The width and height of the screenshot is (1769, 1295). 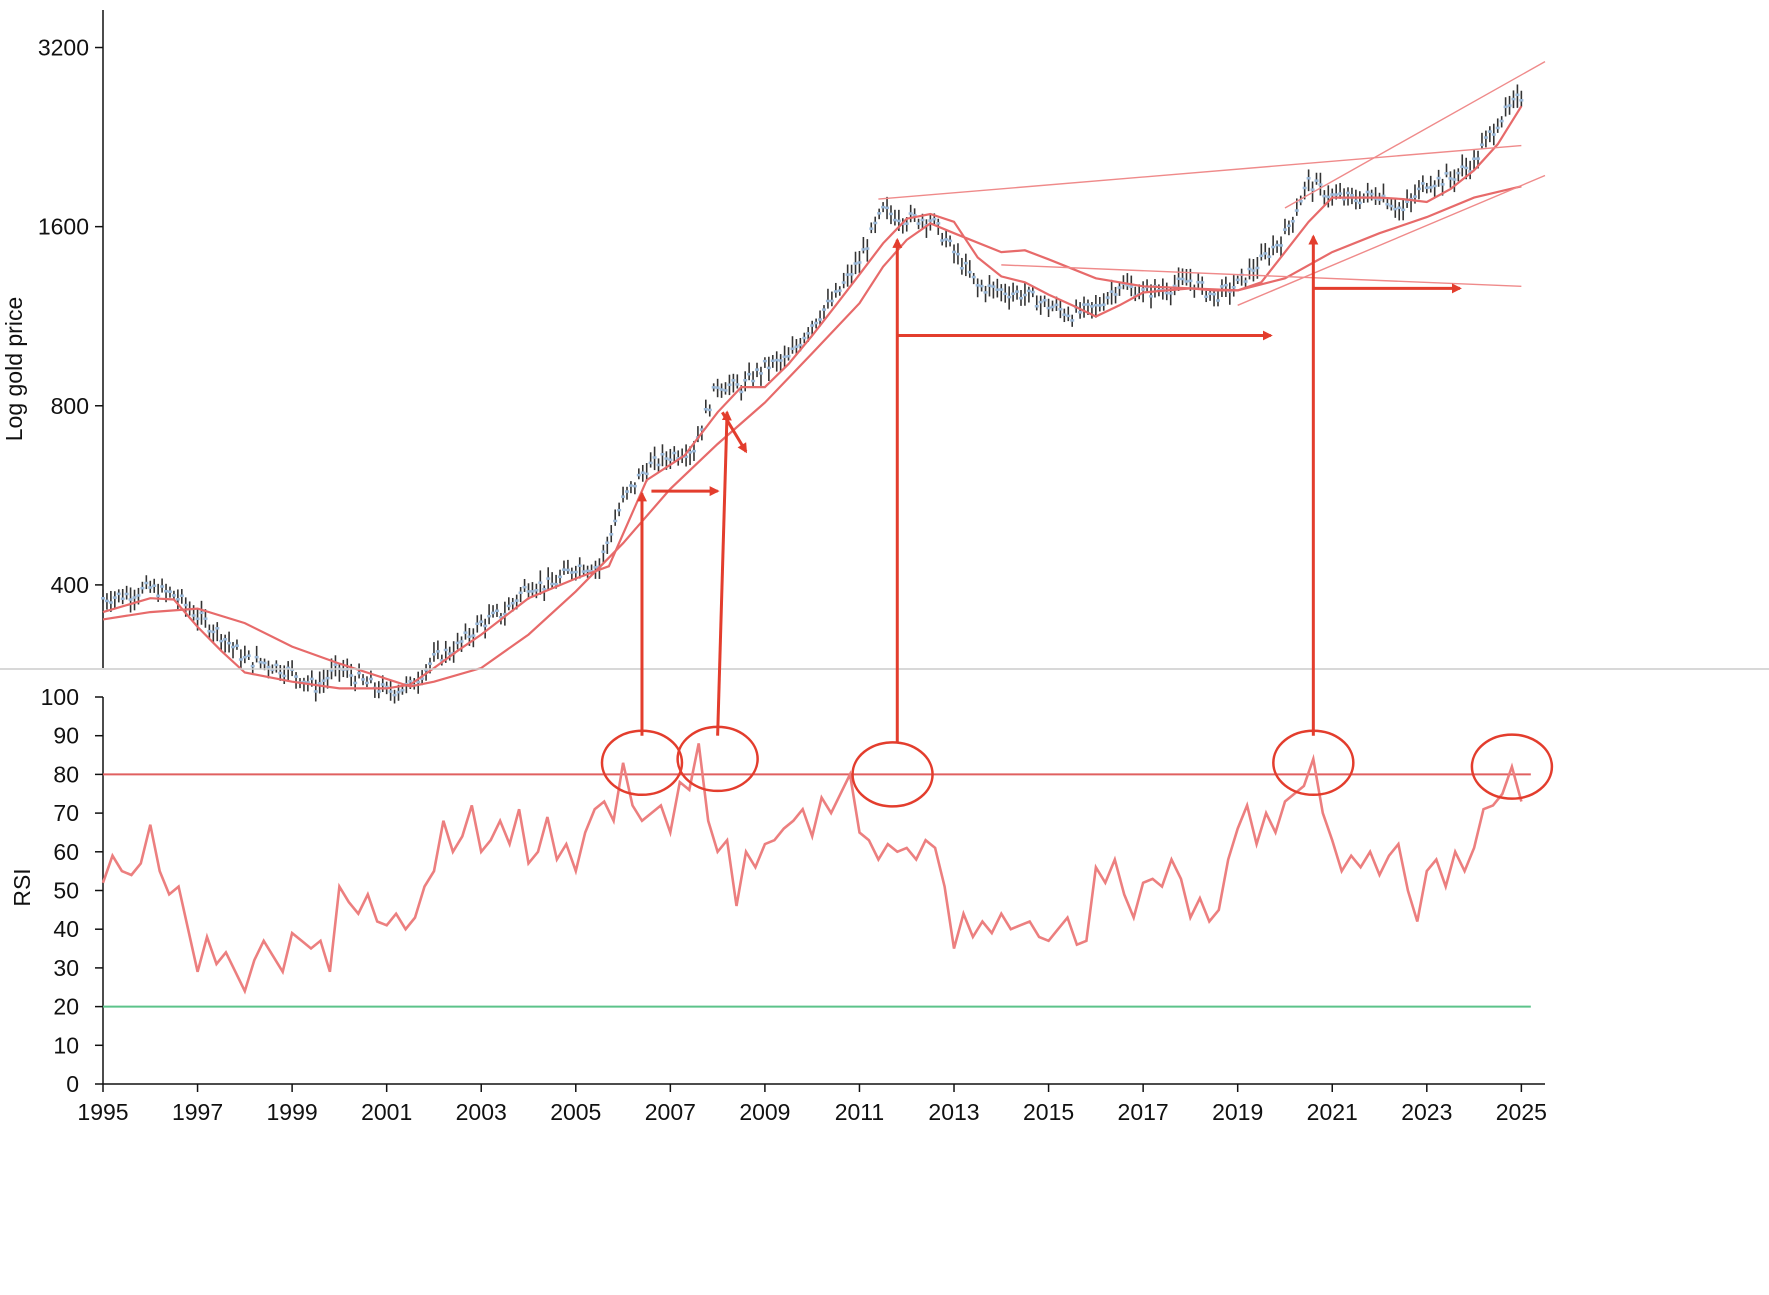 What do you see at coordinates (386, 1112) in the screenshot?
I see `x-tick-label: 2001` at bounding box center [386, 1112].